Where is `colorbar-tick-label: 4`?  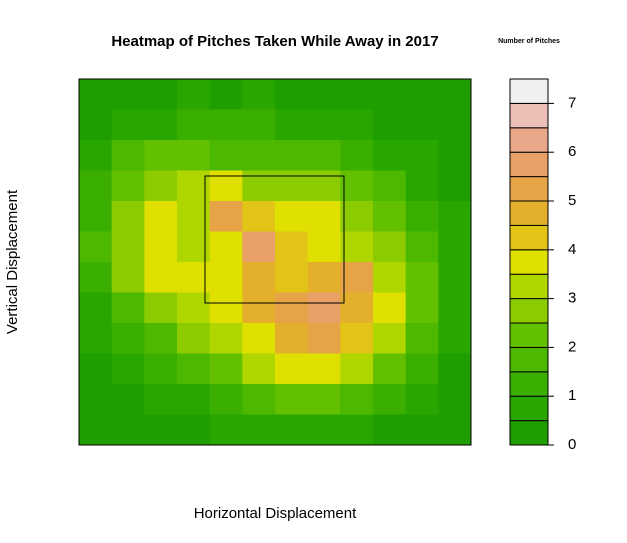 colorbar-tick-label: 4 is located at coordinates (572, 249).